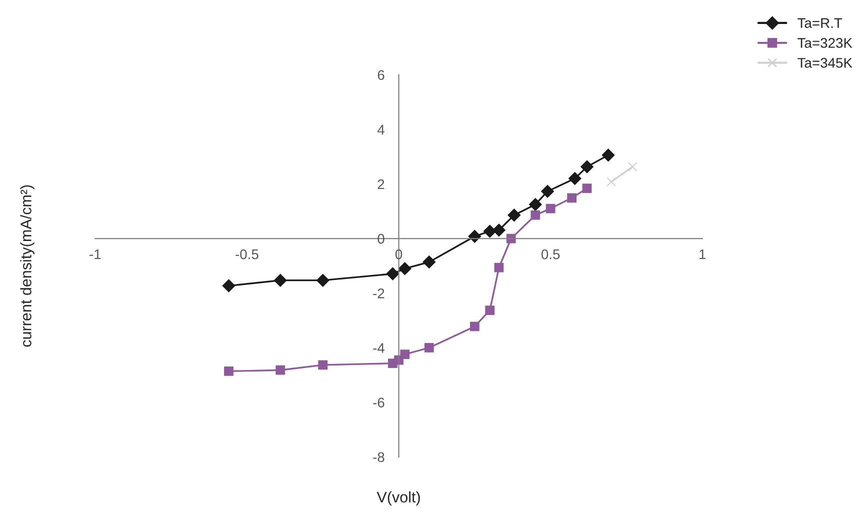 Image resolution: width=865 pixels, height=527 pixels. Describe the element at coordinates (398, 498) in the screenshot. I see `x-axis-title: V(volt)` at that location.